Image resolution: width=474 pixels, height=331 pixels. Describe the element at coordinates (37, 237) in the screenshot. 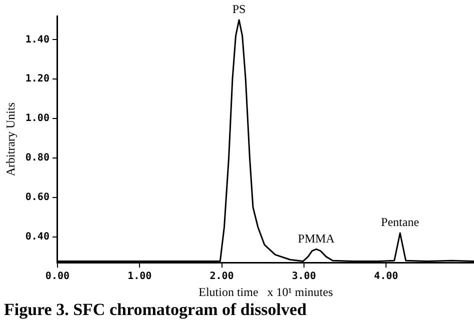

I see `y-tick-label: 0.40` at that location.